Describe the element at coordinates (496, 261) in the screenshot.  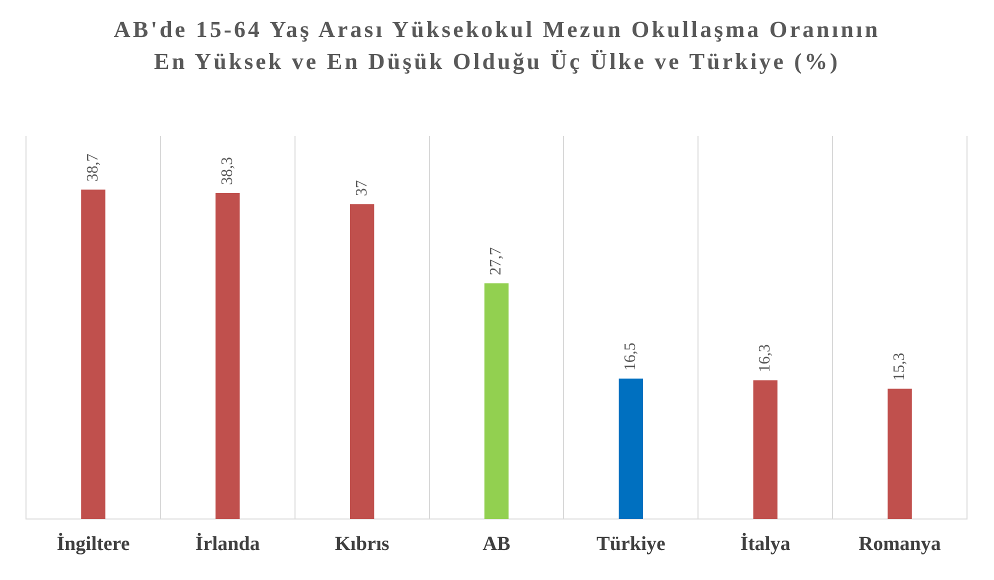
I see `data-label: 27,7` at that location.